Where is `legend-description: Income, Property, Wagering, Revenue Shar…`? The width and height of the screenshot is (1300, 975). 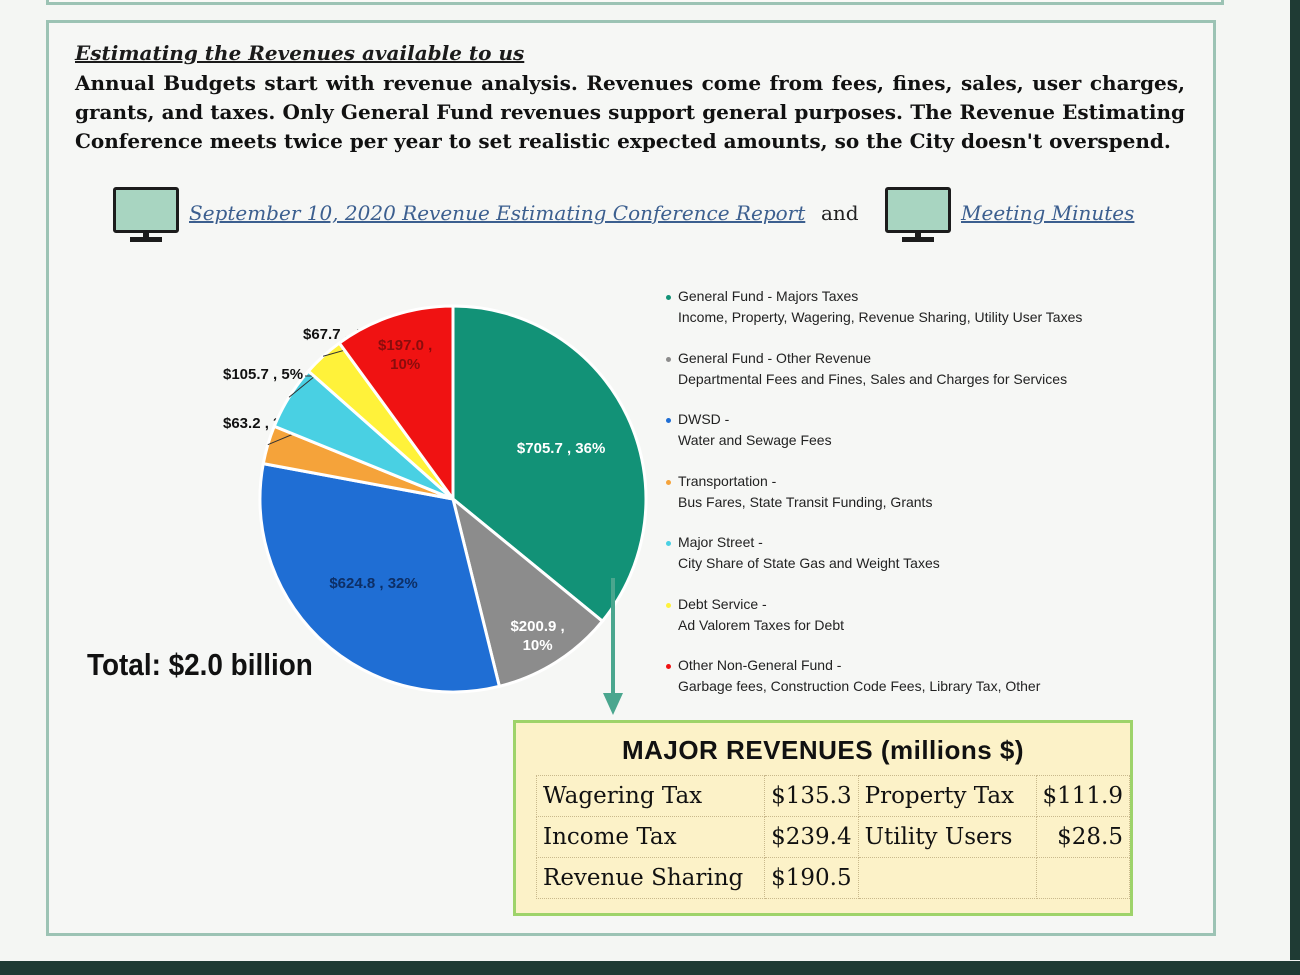
legend-description: Income, Property, Wagering, Revenue Shar… is located at coordinates (880, 317).